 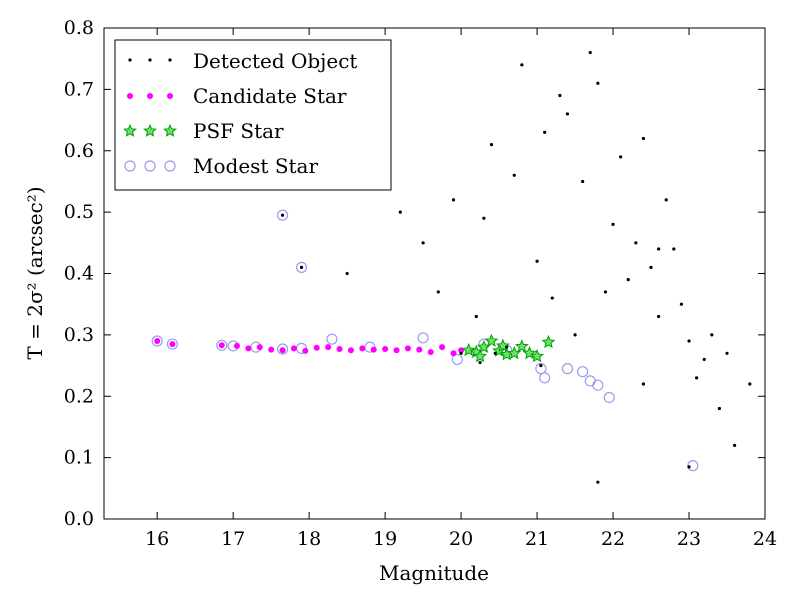 What do you see at coordinates (537, 539) in the screenshot?
I see `x-tick-label: 21` at bounding box center [537, 539].